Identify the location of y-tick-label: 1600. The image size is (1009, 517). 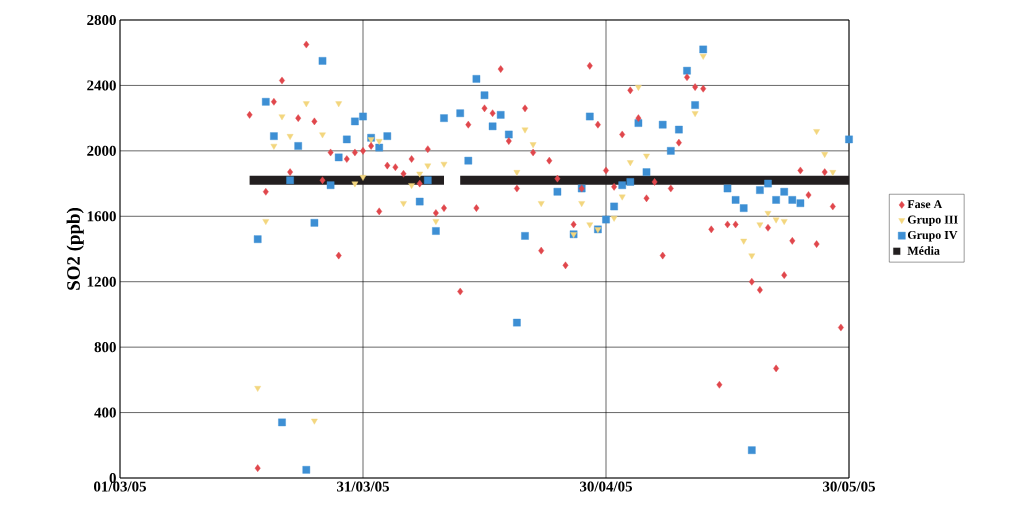
(101, 216).